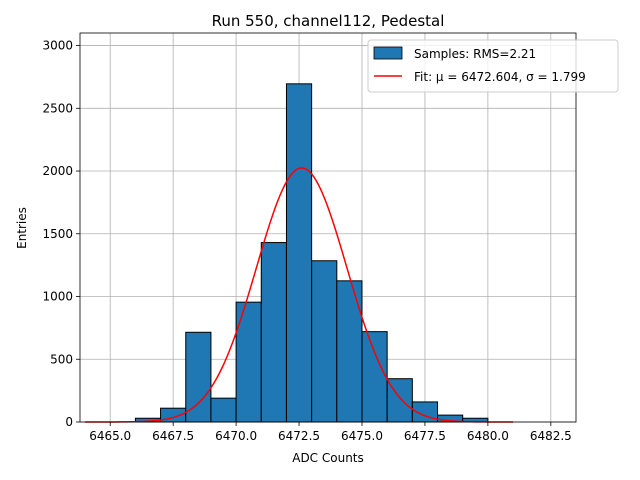 The image size is (640, 480). What do you see at coordinates (551, 436) in the screenshot?
I see `x-tick-label: 6482.5` at bounding box center [551, 436].